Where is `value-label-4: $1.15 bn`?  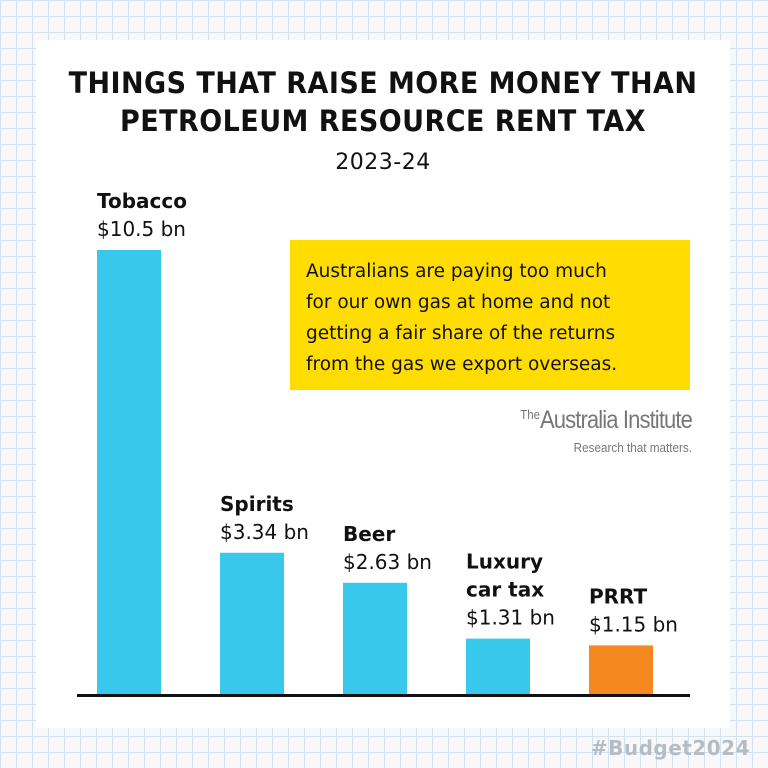
value-label-4: $1.15 bn is located at coordinates (633, 624).